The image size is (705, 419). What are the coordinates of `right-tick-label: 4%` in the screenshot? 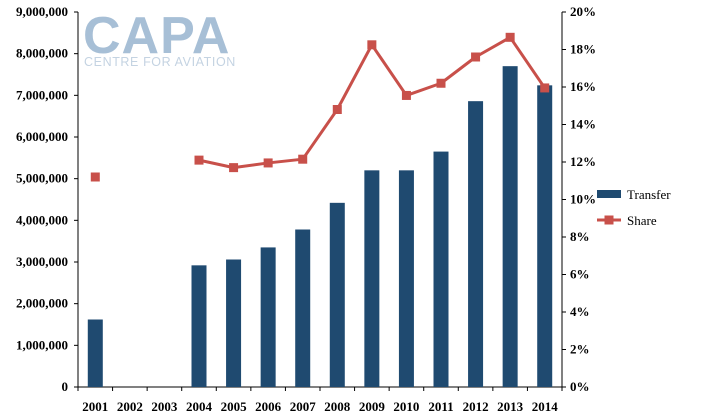 It's located at (580, 311).